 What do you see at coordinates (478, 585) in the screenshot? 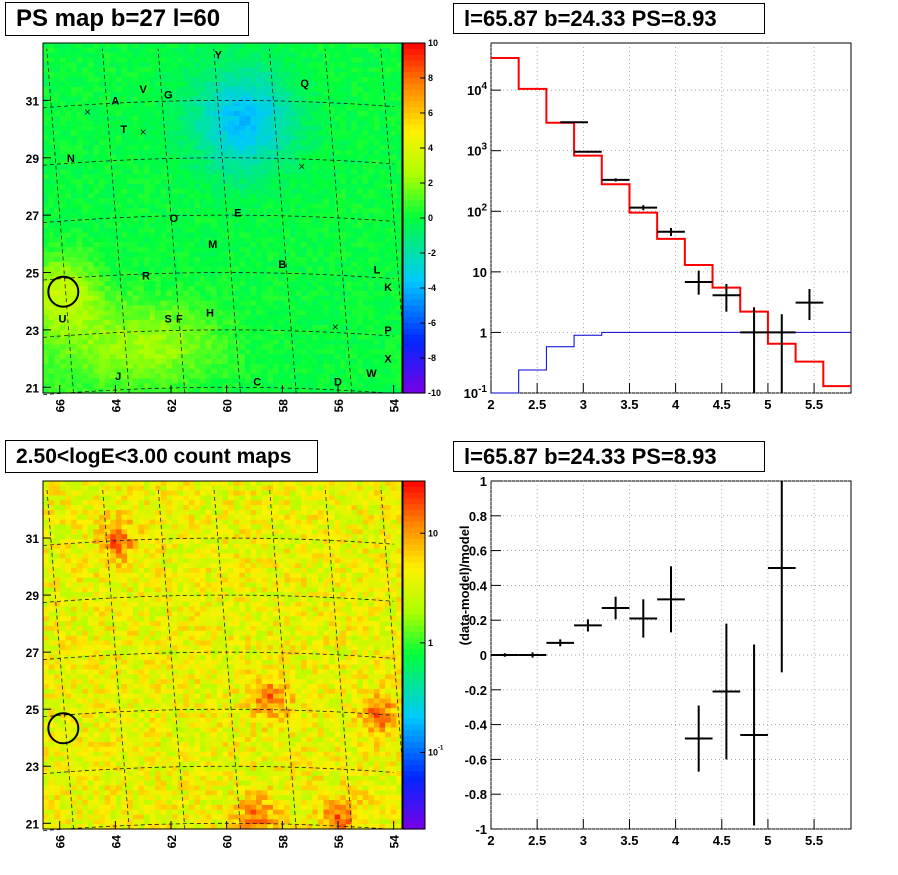
I see `y-tick-label: 0.4` at bounding box center [478, 585].